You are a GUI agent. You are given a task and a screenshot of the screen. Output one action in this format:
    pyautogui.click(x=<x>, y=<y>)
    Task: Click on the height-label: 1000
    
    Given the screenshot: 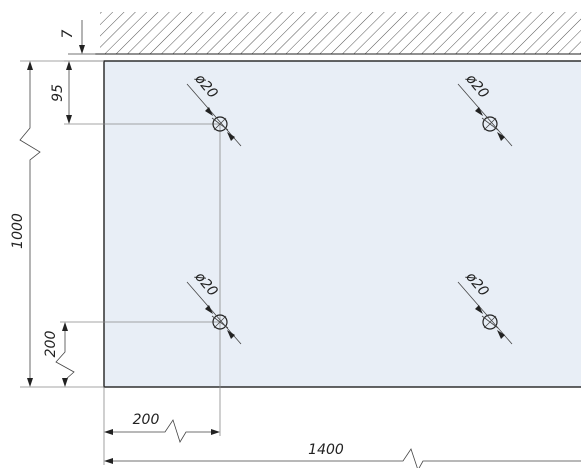 What is the action you would take?
    pyautogui.click(x=18, y=231)
    